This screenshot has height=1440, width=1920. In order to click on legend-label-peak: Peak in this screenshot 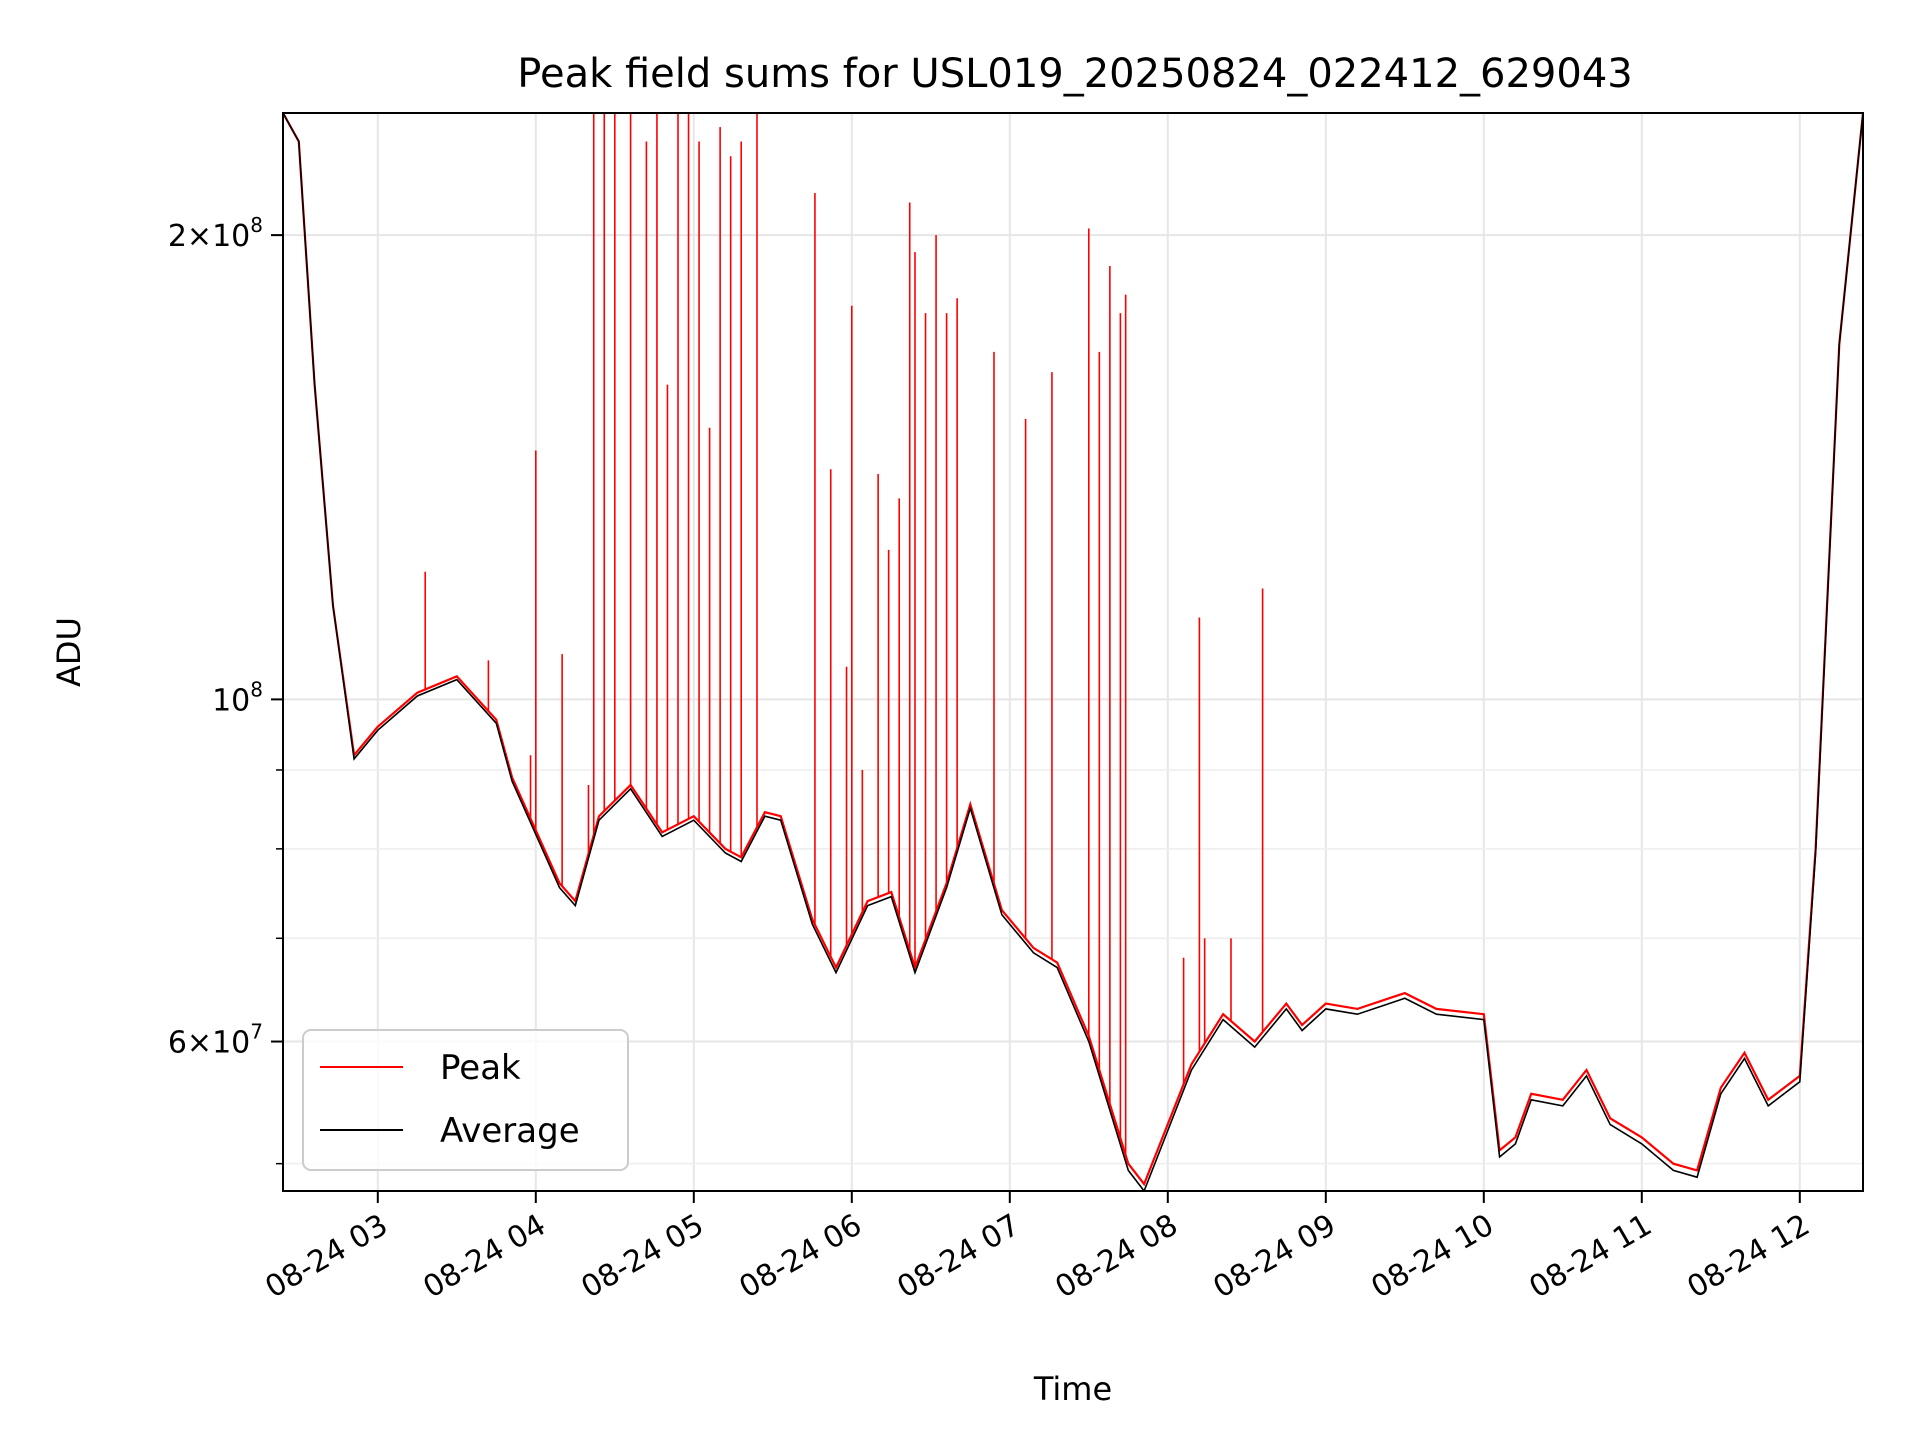, I will do `click(480, 1068)`.